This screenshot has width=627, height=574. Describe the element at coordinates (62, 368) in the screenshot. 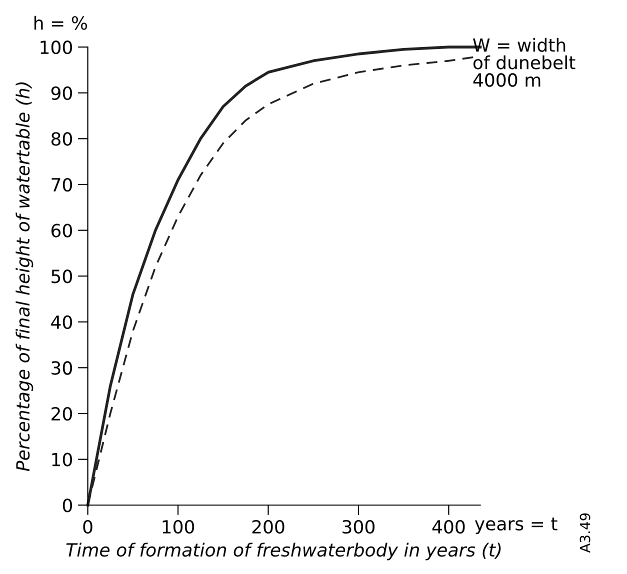

I see `y-tick-label: 30` at that location.